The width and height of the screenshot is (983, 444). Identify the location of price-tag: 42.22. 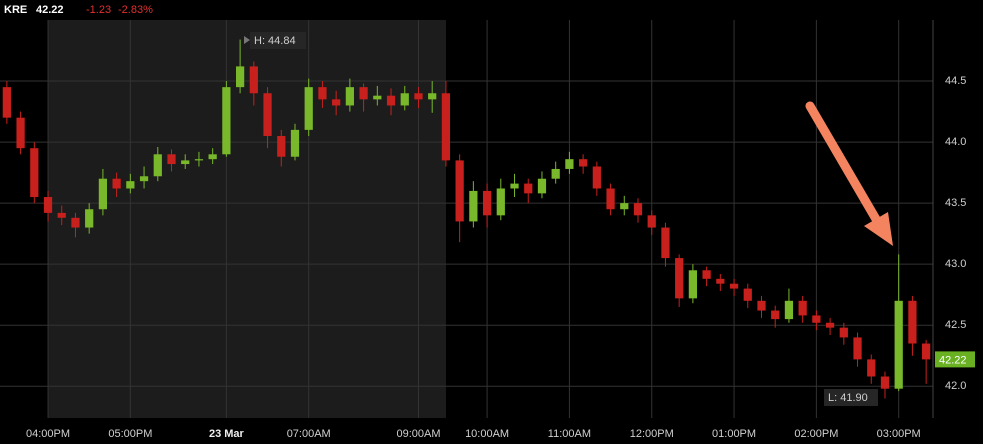
(953, 360).